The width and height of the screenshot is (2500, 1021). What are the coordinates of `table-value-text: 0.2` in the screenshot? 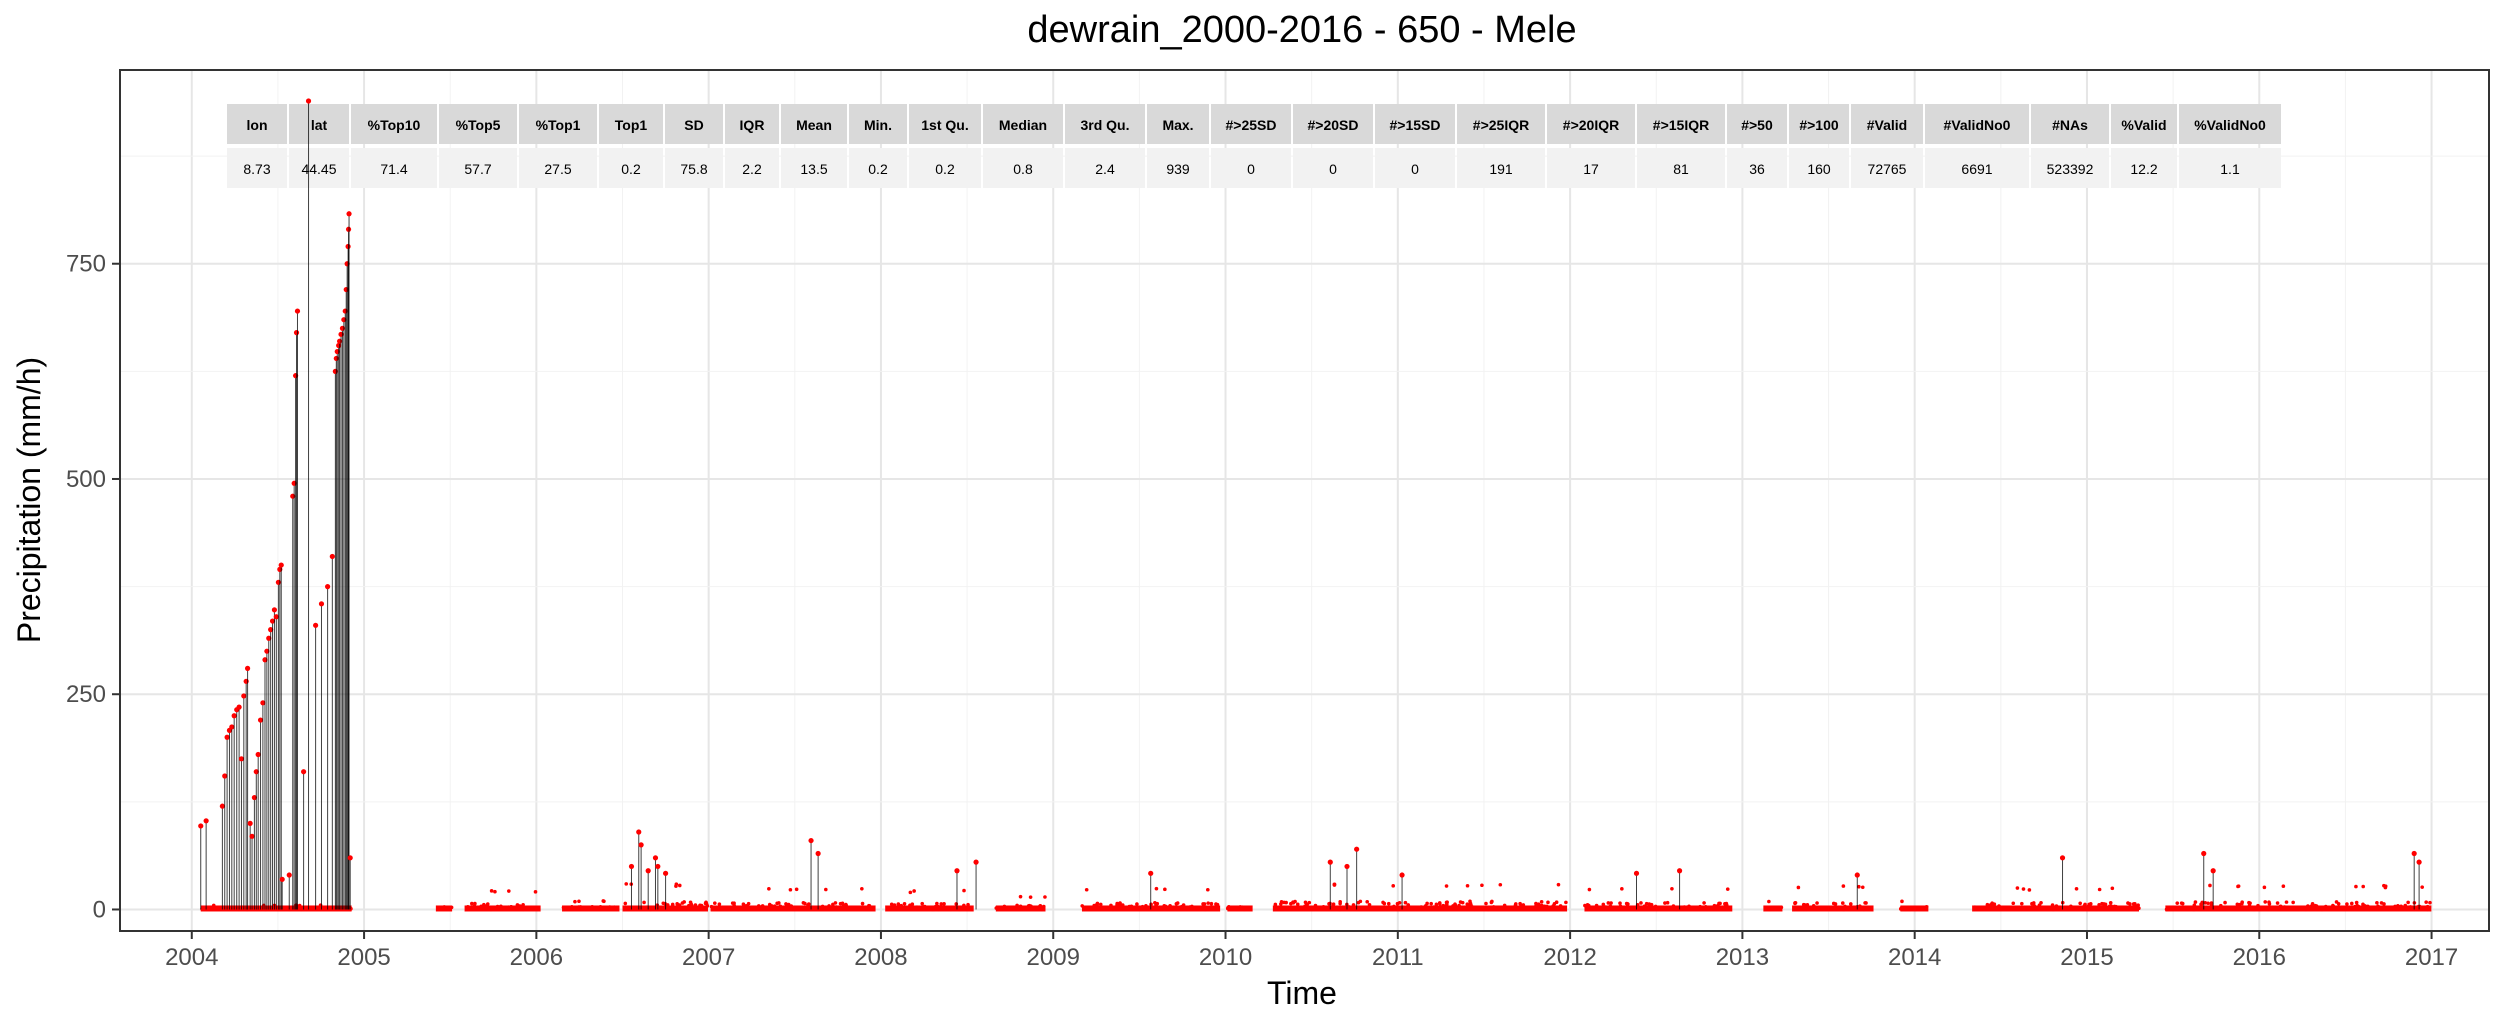 It's located at (631, 169).